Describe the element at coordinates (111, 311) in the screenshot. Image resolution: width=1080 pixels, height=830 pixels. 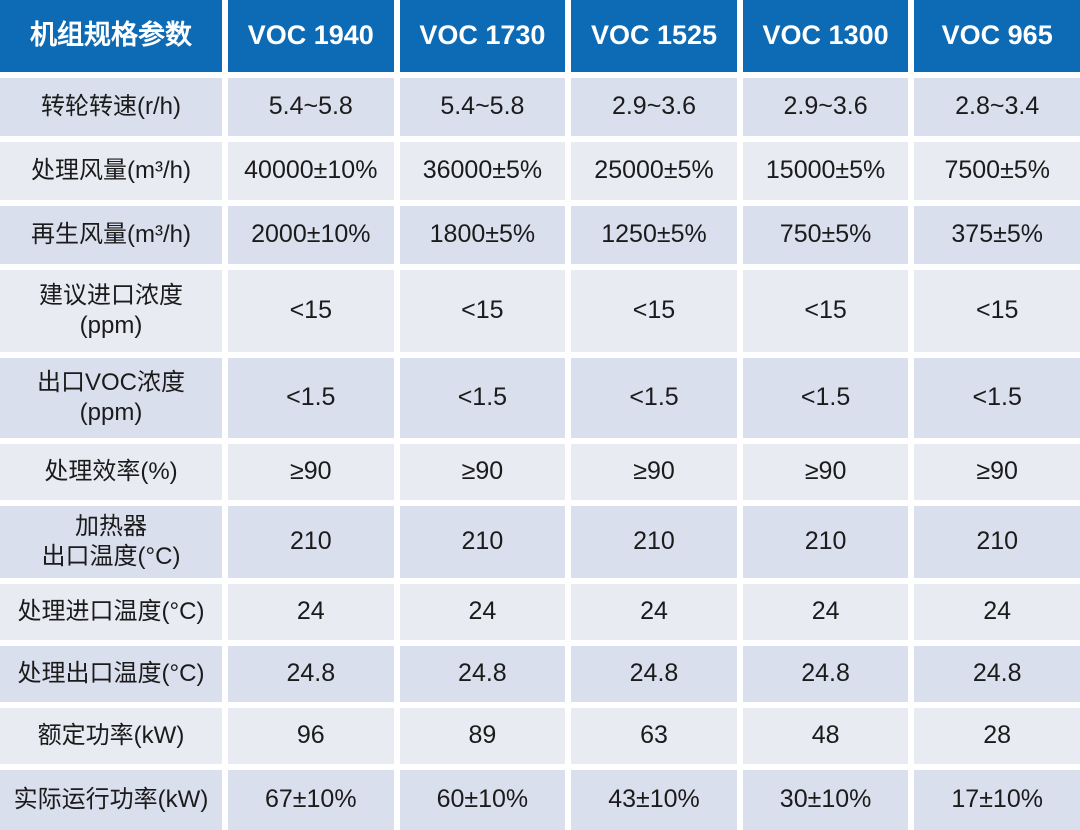
I see `row-label-inlet-concentration: 建议进口浓度 (ppm)` at that location.